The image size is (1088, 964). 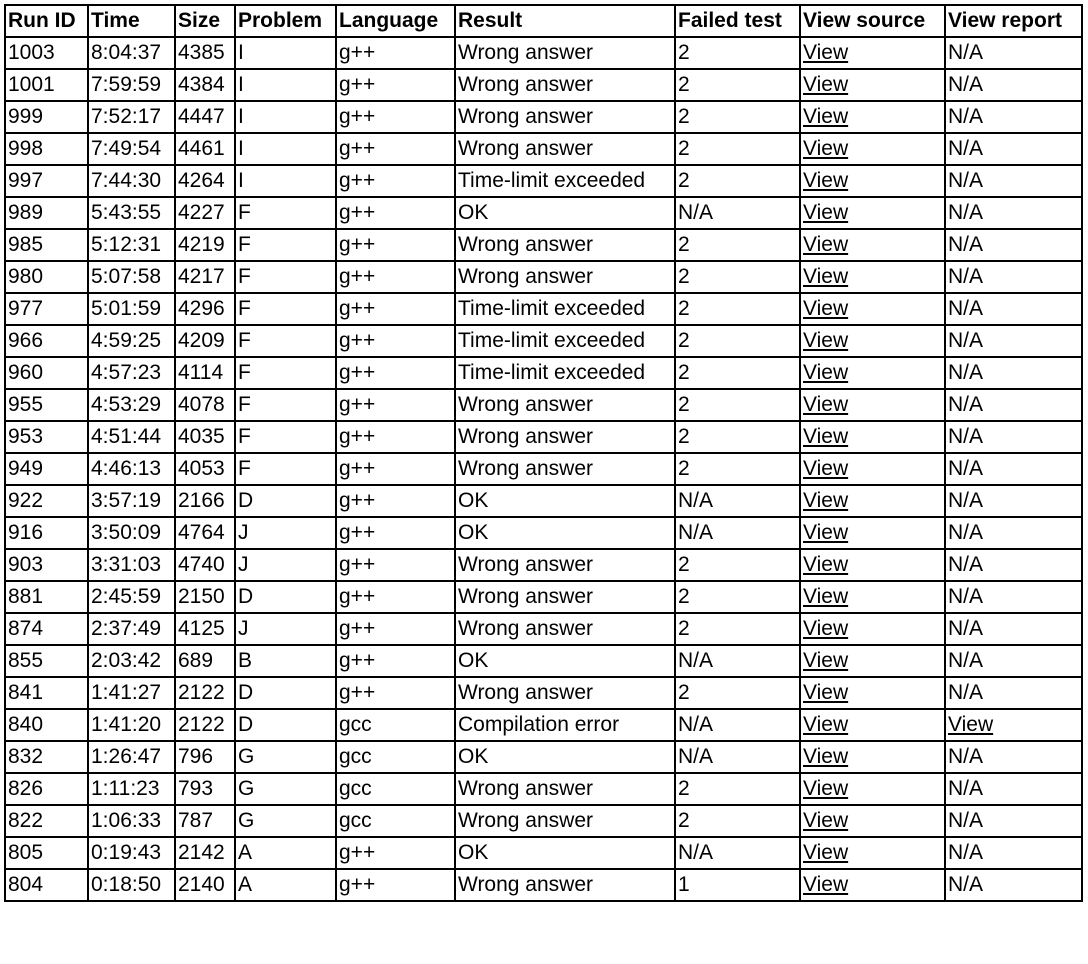 I want to click on cell-problem: A, so click(x=285, y=853).